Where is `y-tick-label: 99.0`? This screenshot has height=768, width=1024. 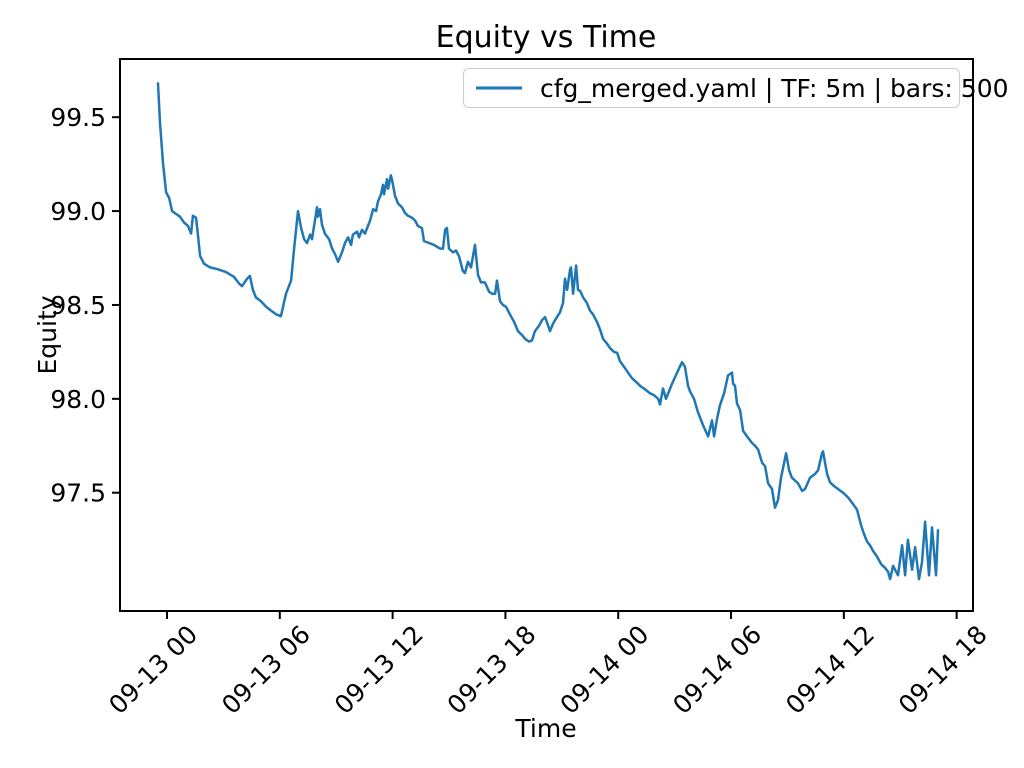
y-tick-label: 99.0 is located at coordinates (78, 211).